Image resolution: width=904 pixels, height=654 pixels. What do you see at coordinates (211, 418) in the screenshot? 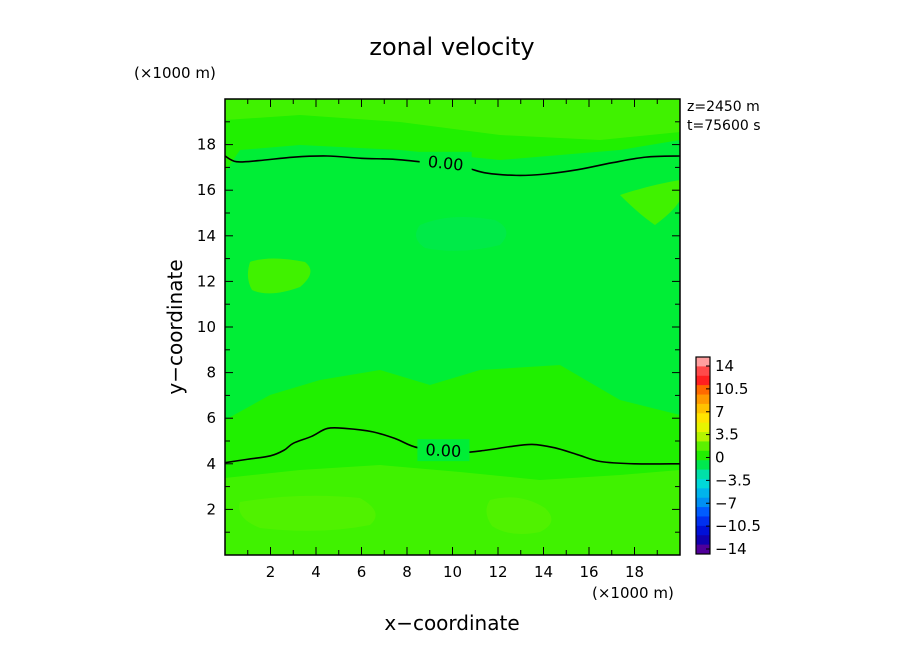
I see `y-tick-label: 6` at bounding box center [211, 418].